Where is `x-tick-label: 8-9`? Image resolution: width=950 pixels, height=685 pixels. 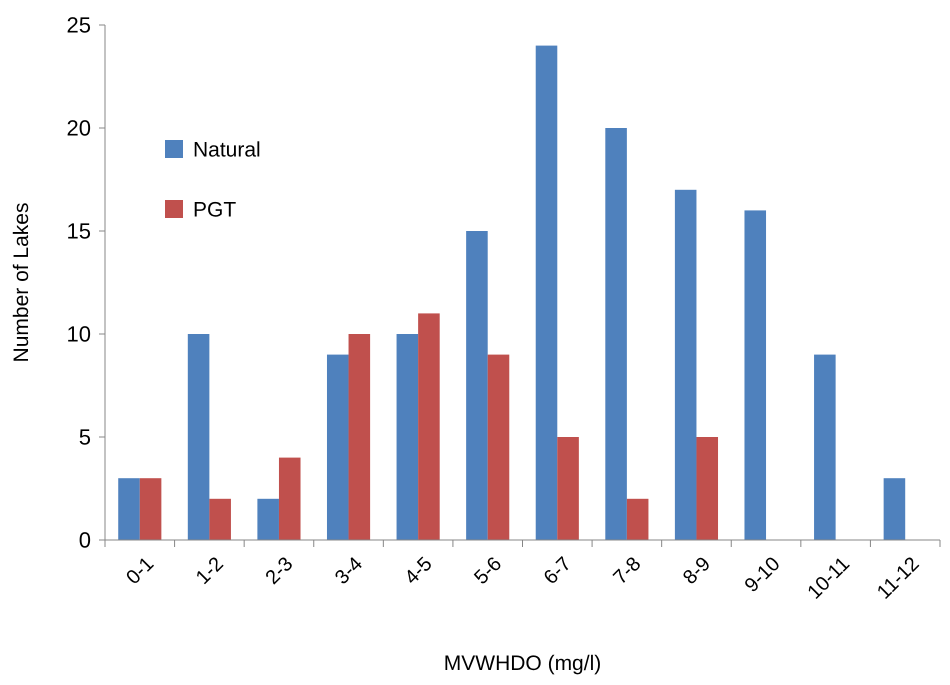
x-tick-label: 8-9 is located at coordinates (696, 570).